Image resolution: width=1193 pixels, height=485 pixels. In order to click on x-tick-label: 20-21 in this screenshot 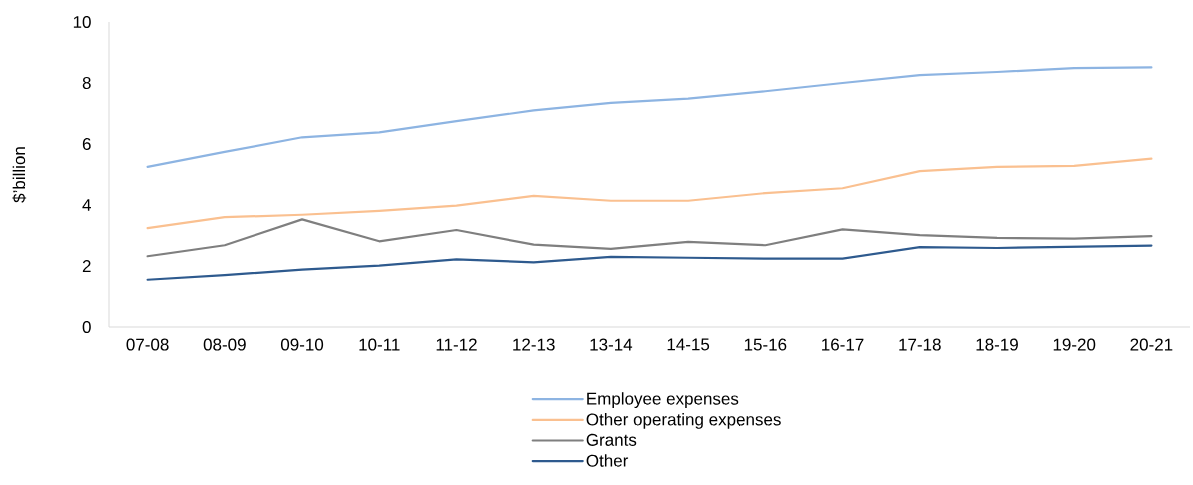, I will do `click(1151, 344)`.